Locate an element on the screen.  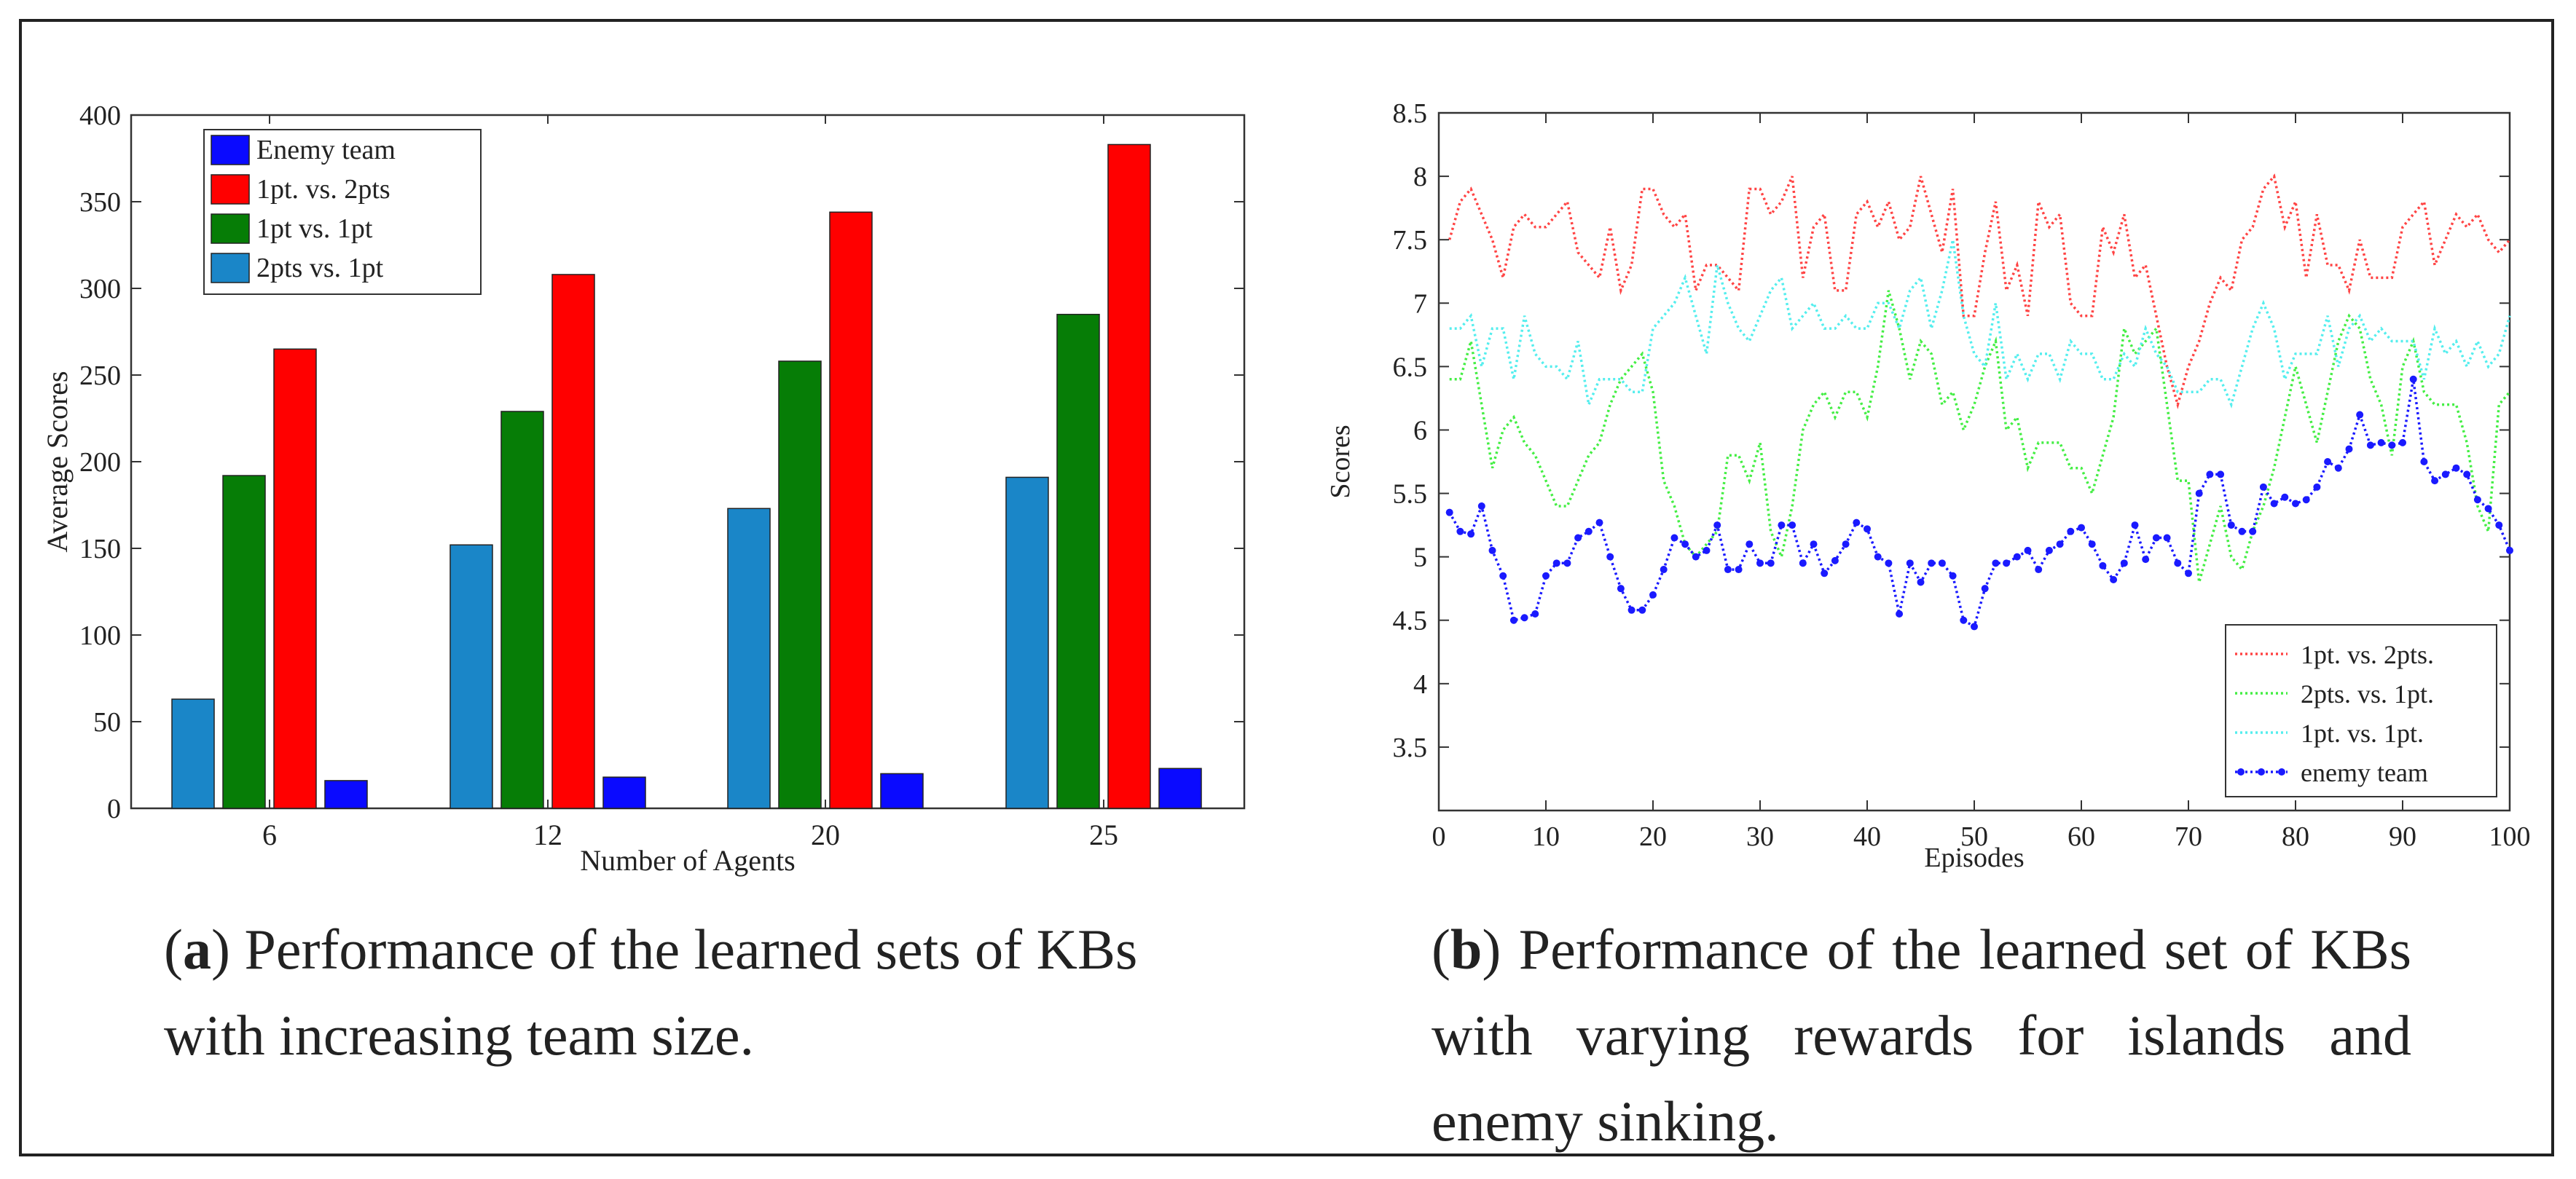
y-tick-label: 7 is located at coordinates (1420, 303).